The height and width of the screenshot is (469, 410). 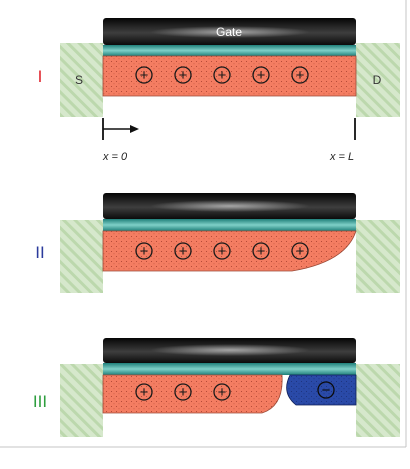 I want to click on electron-charge-symbol: −, so click(x=326, y=390).